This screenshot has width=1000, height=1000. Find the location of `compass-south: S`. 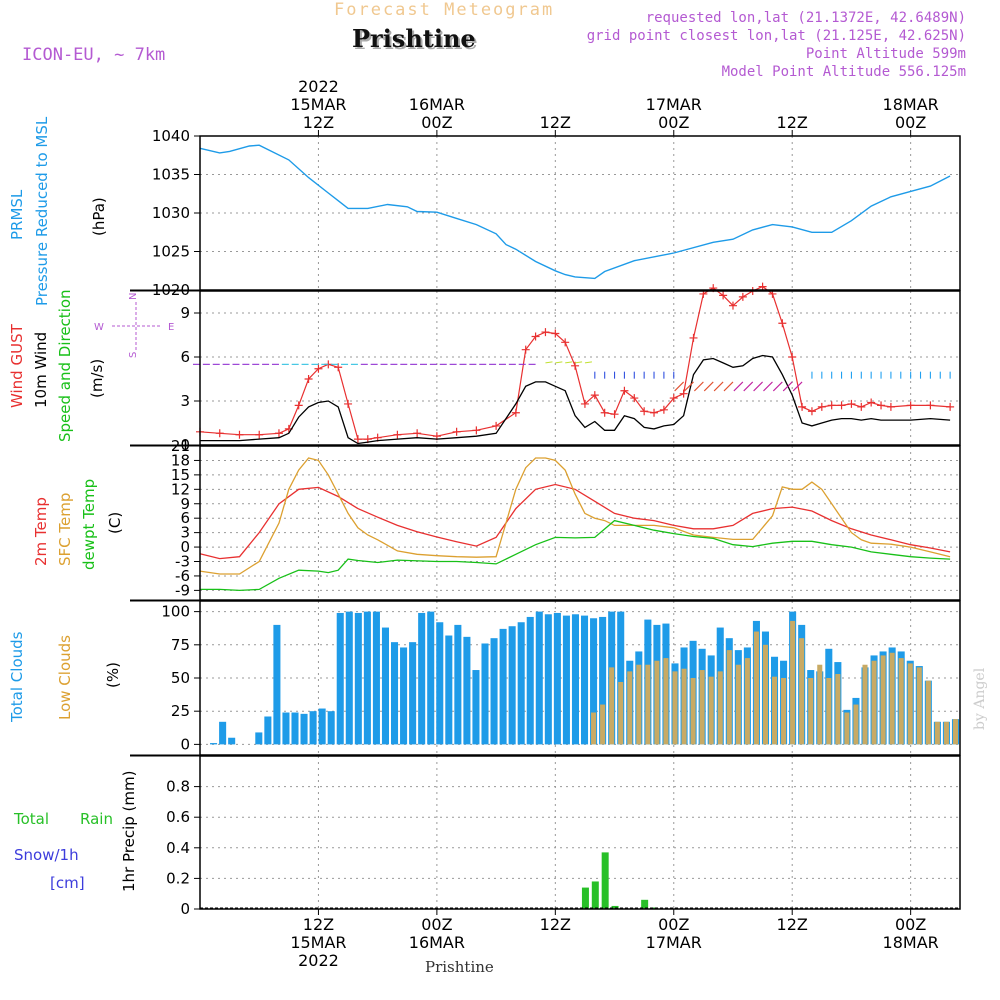

compass-south: S is located at coordinates (133, 355).